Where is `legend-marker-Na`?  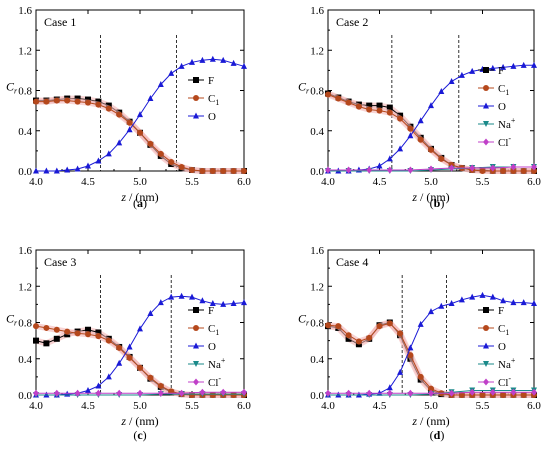
legend-marker-Na is located at coordinates (486, 124).